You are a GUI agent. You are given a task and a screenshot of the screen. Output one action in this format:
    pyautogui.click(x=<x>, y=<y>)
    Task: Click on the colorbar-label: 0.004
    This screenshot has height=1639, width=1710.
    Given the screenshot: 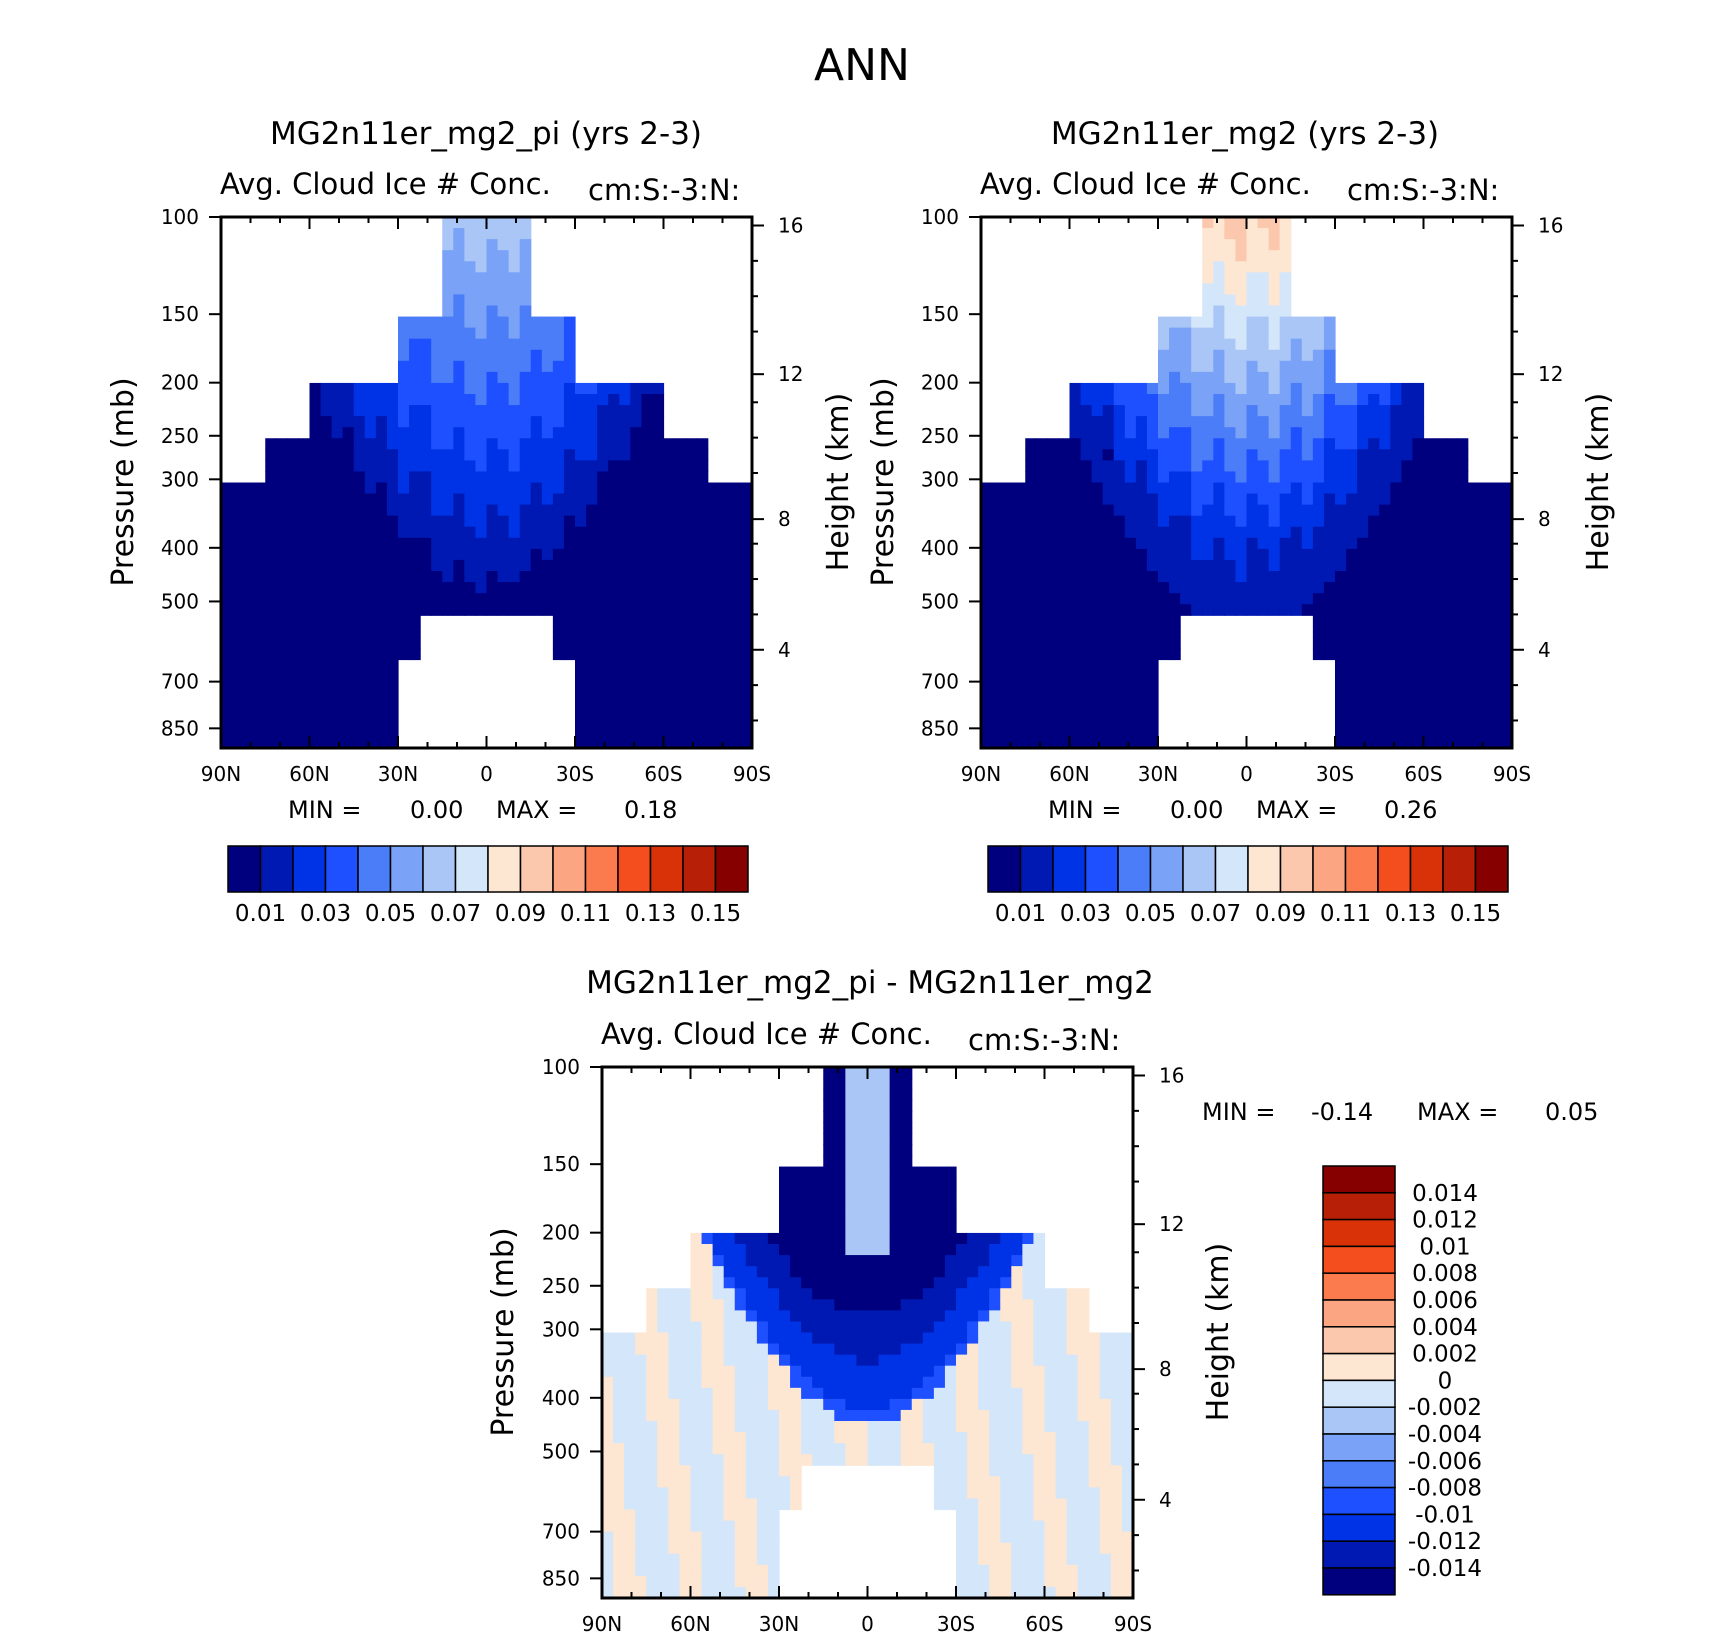 What is the action you would take?
    pyautogui.click(x=1445, y=1328)
    